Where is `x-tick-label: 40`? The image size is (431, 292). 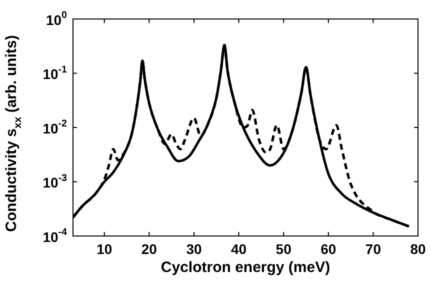 x-tick-label: 40 is located at coordinates (238, 248).